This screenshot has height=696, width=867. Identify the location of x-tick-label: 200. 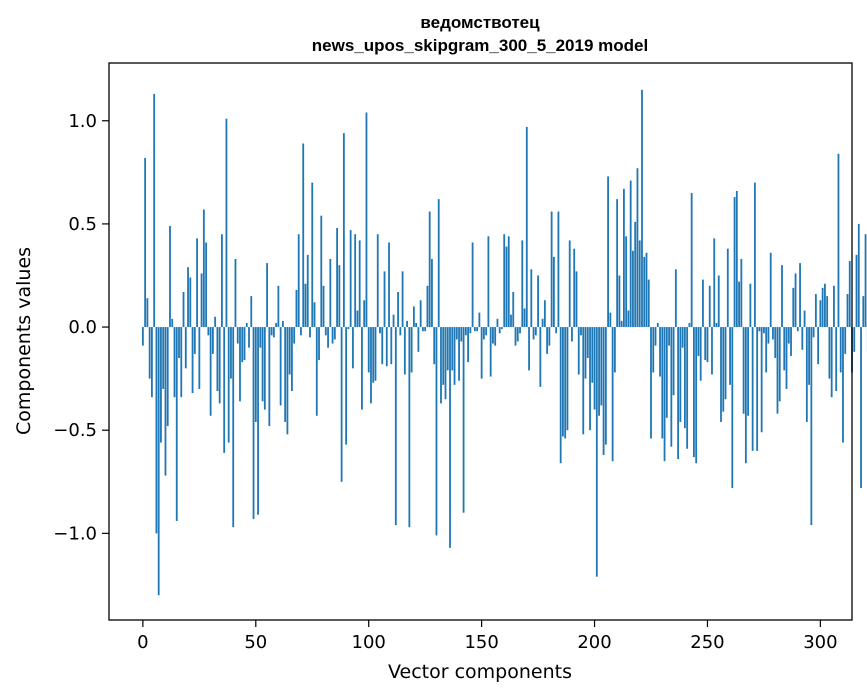
(594, 642).